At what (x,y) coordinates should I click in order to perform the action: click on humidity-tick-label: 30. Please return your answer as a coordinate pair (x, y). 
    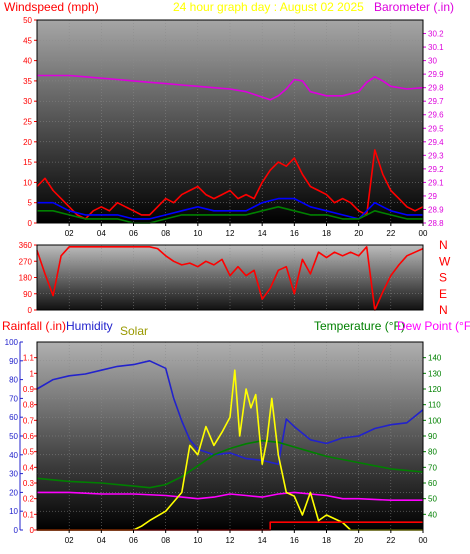
    Looking at the image, I should click on (13, 474).